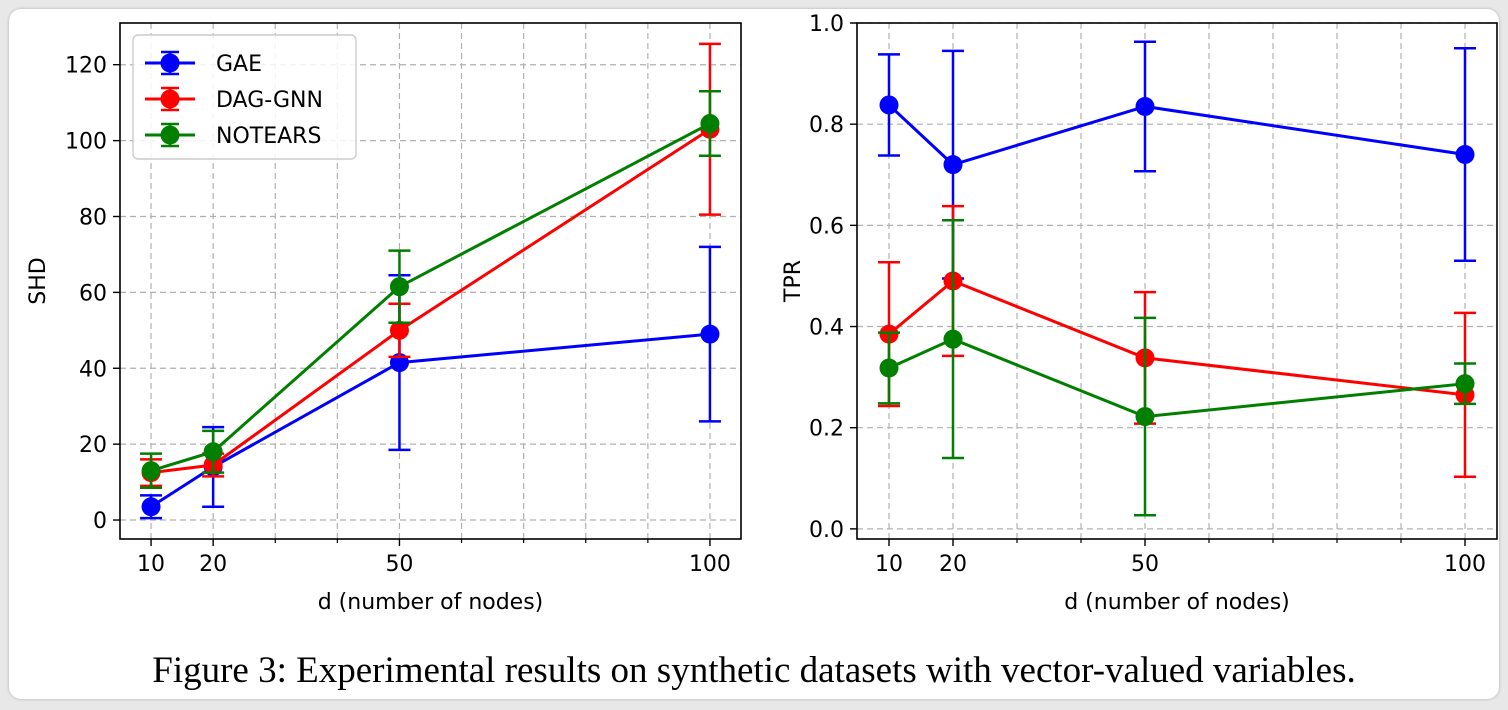  Describe the element at coordinates (100, 521) in the screenshot. I see `y-tick-label: 0` at that location.